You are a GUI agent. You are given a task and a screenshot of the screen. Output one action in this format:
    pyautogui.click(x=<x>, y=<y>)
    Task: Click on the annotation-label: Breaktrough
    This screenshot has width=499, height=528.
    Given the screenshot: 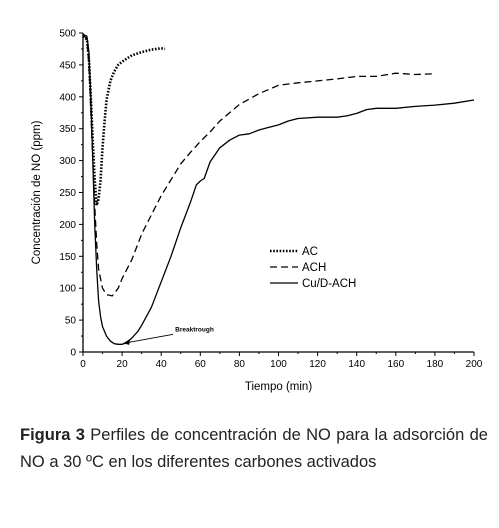 What is the action you would take?
    pyautogui.click(x=194, y=329)
    